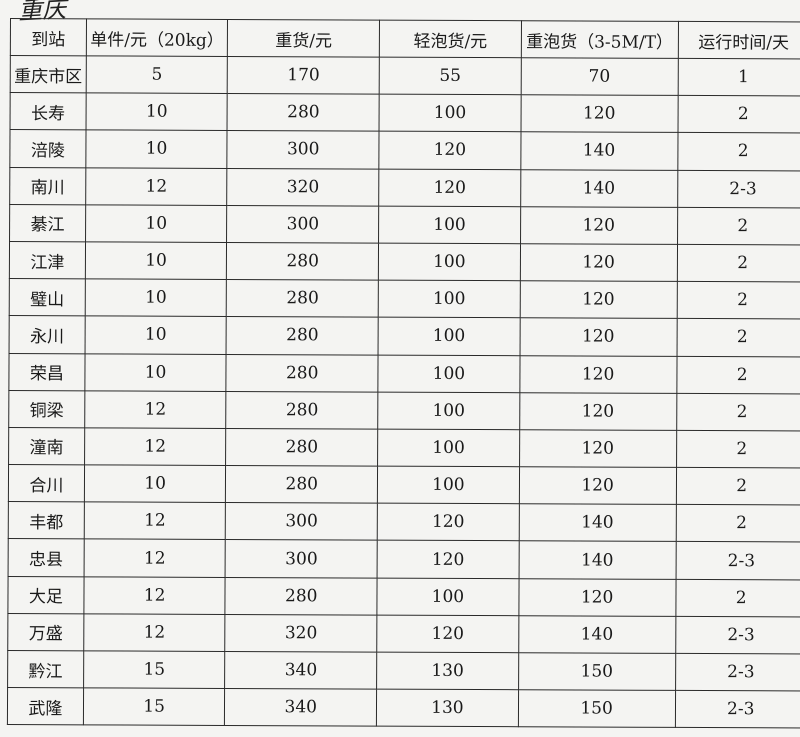 This screenshot has height=737, width=800. I want to click on cell-destination: 荣昌, so click(46, 371).